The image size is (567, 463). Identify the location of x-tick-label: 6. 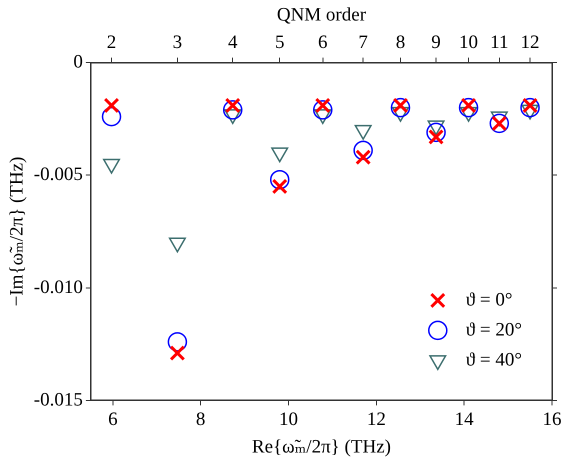
(113, 419).